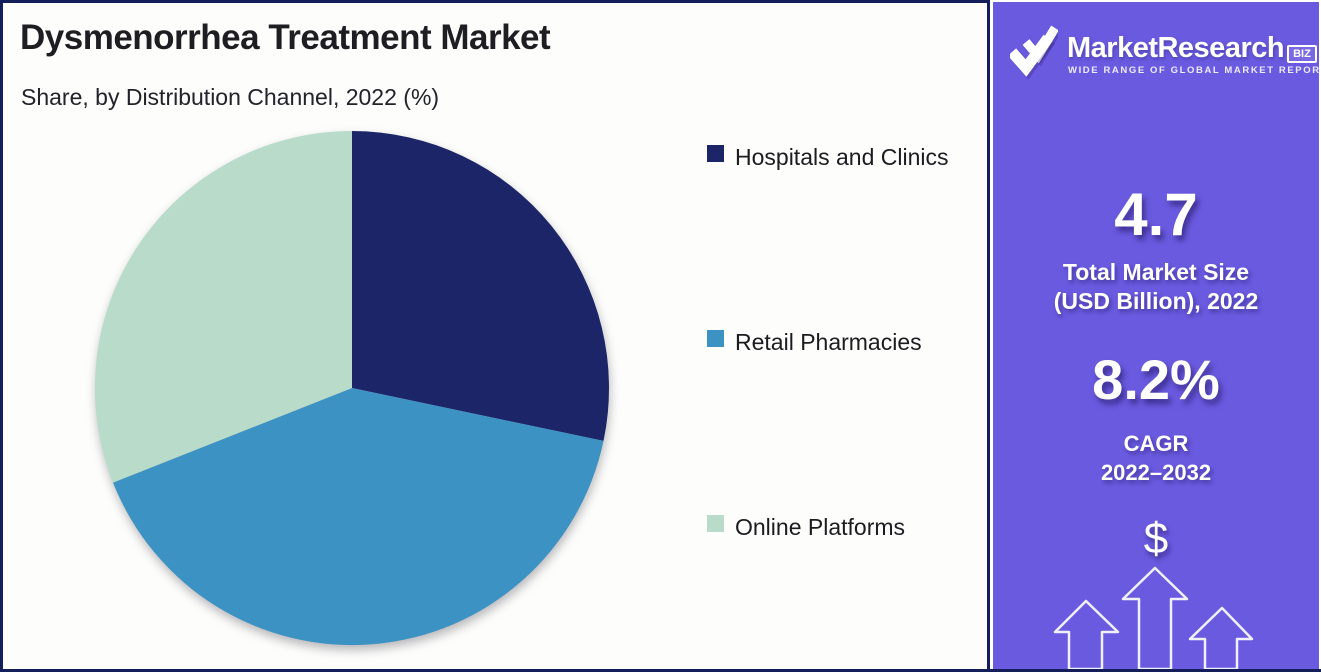  What do you see at coordinates (660, 670) in the screenshot?
I see `bottom-border` at bounding box center [660, 670].